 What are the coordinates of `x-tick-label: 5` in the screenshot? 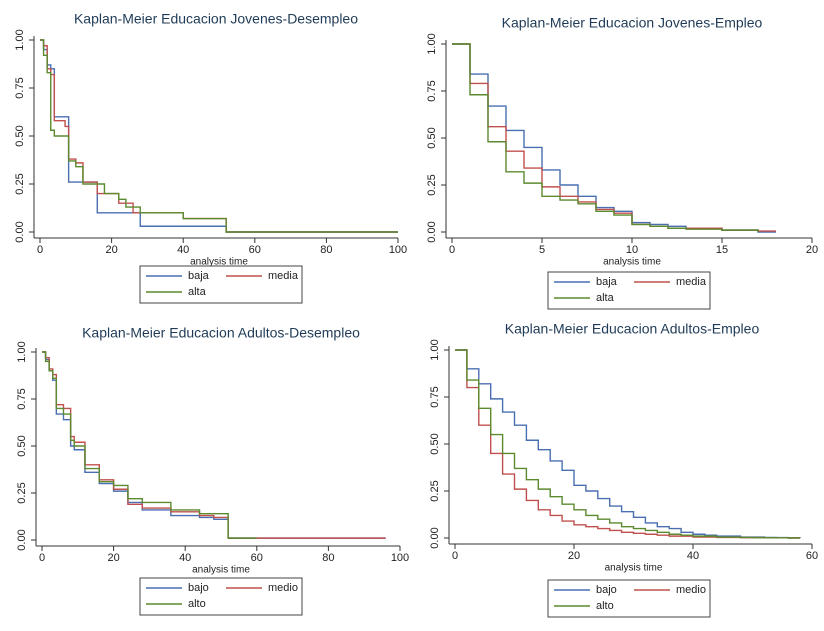 It's located at (542, 250).